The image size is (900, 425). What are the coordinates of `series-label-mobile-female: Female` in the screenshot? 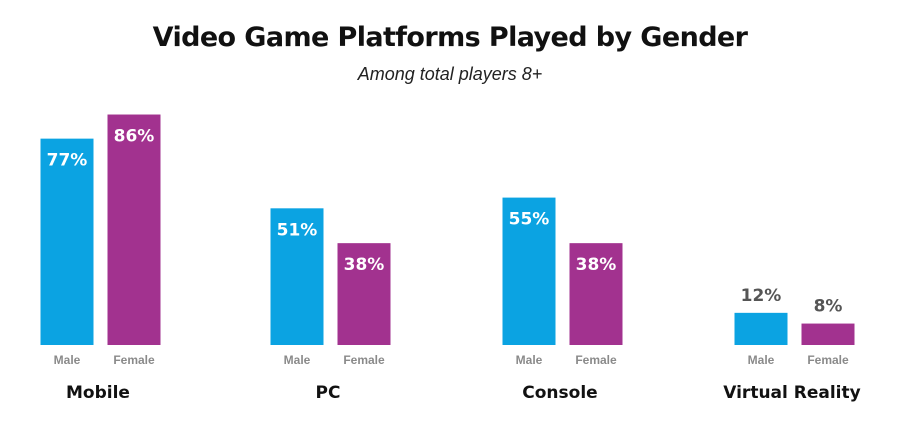 It's located at (134, 360).